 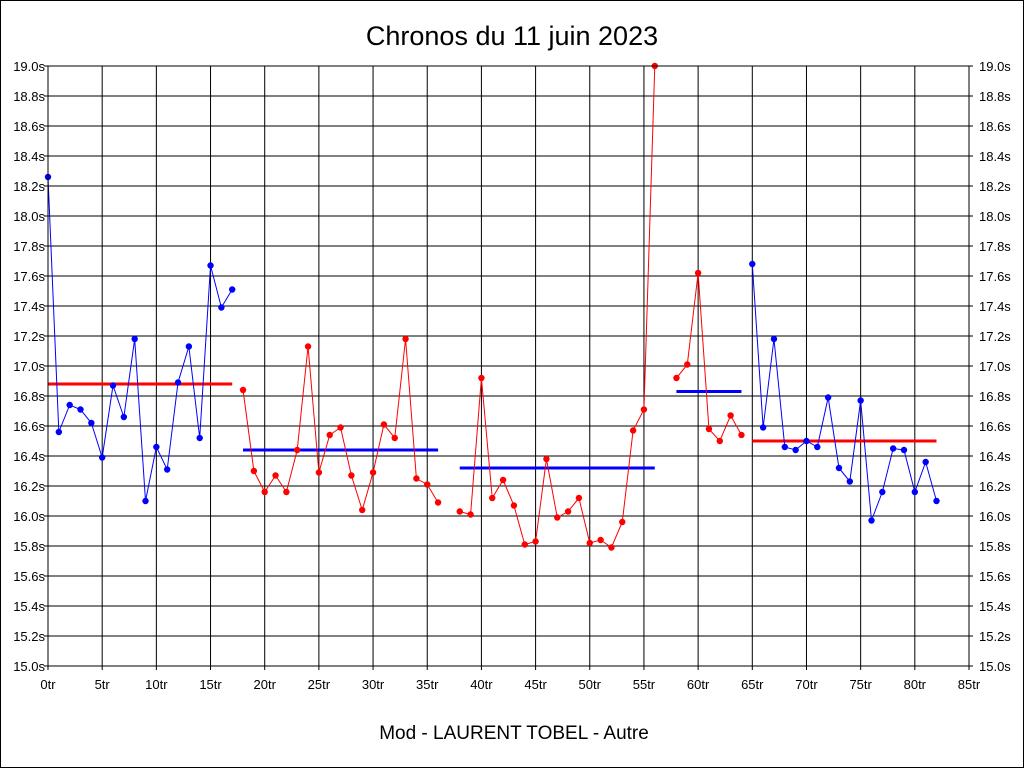 What do you see at coordinates (29, 336) in the screenshot?
I see `y-tick-label: 17.2s` at bounding box center [29, 336].